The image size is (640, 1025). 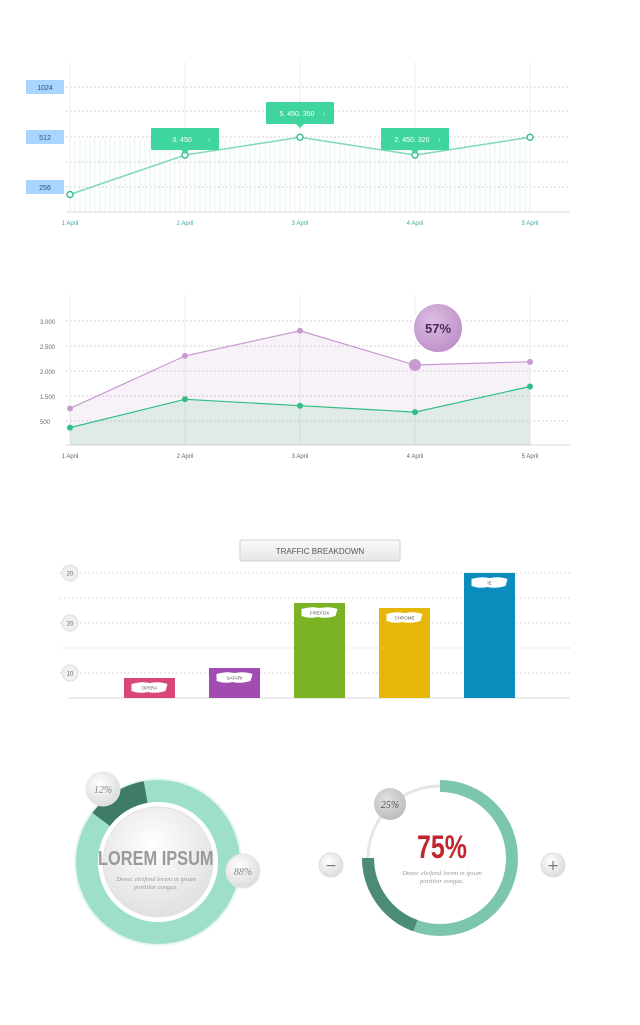 What do you see at coordinates (442, 848) in the screenshot?
I see `donut2-value: 75%` at bounding box center [442, 848].